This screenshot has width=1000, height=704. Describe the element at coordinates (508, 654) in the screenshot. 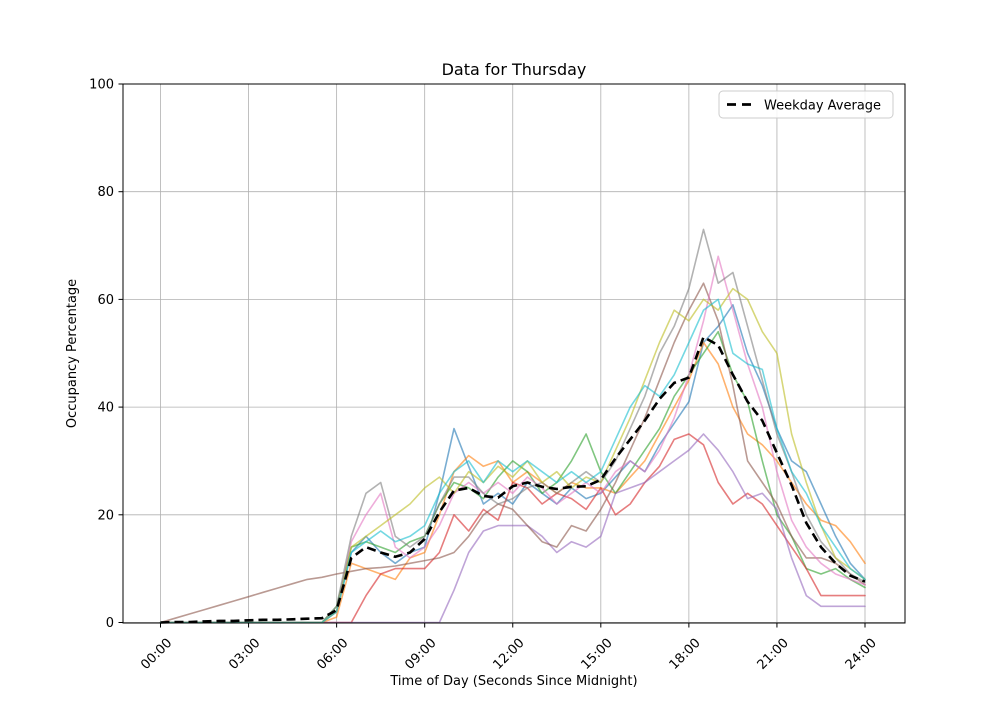

I see `x-tick-label: 12:00` at that location.